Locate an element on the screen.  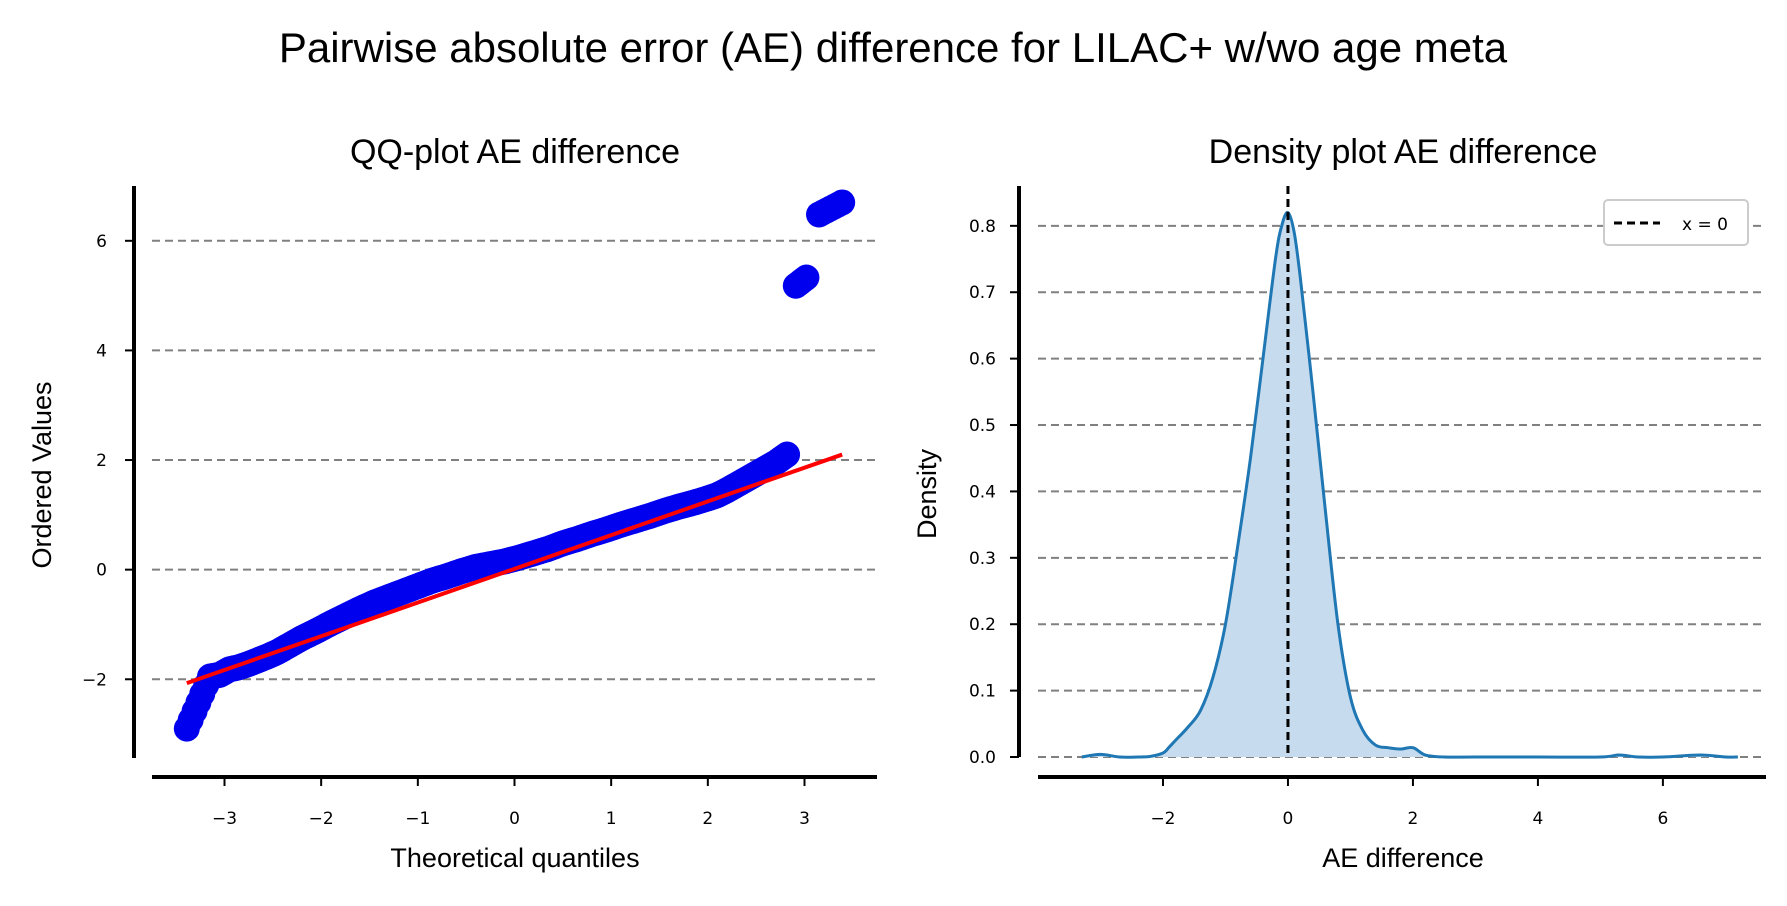
qq-x-tick-label: 1 is located at coordinates (611, 819).